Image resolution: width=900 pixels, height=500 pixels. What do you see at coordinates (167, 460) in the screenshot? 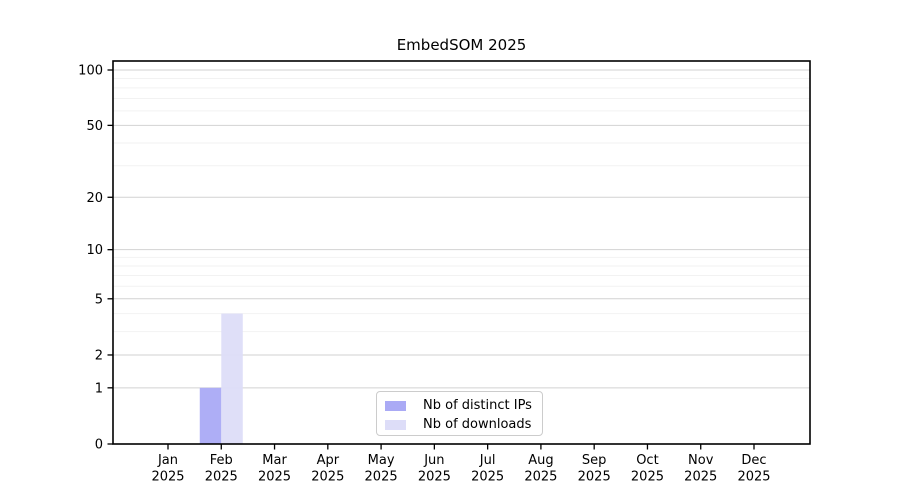
I see `x-tick-label-month: Jan` at bounding box center [167, 460].